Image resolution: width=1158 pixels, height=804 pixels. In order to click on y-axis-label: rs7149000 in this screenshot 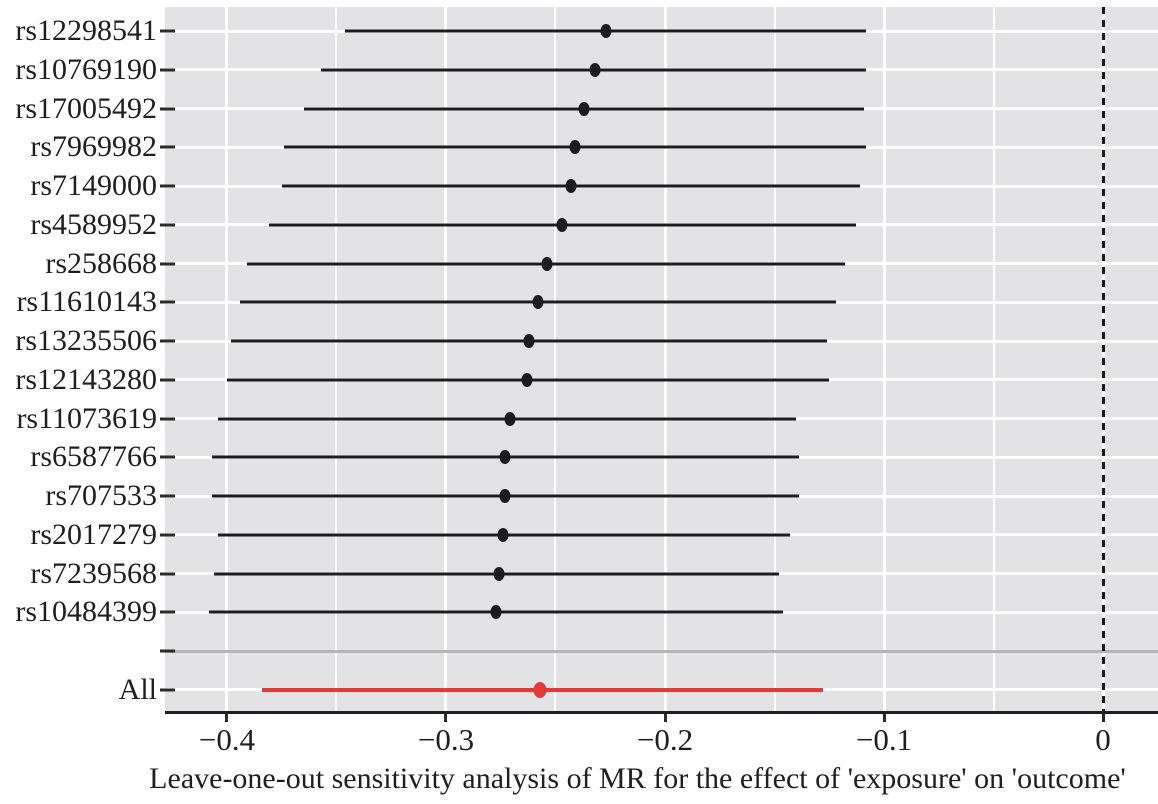, I will do `click(93, 186)`.